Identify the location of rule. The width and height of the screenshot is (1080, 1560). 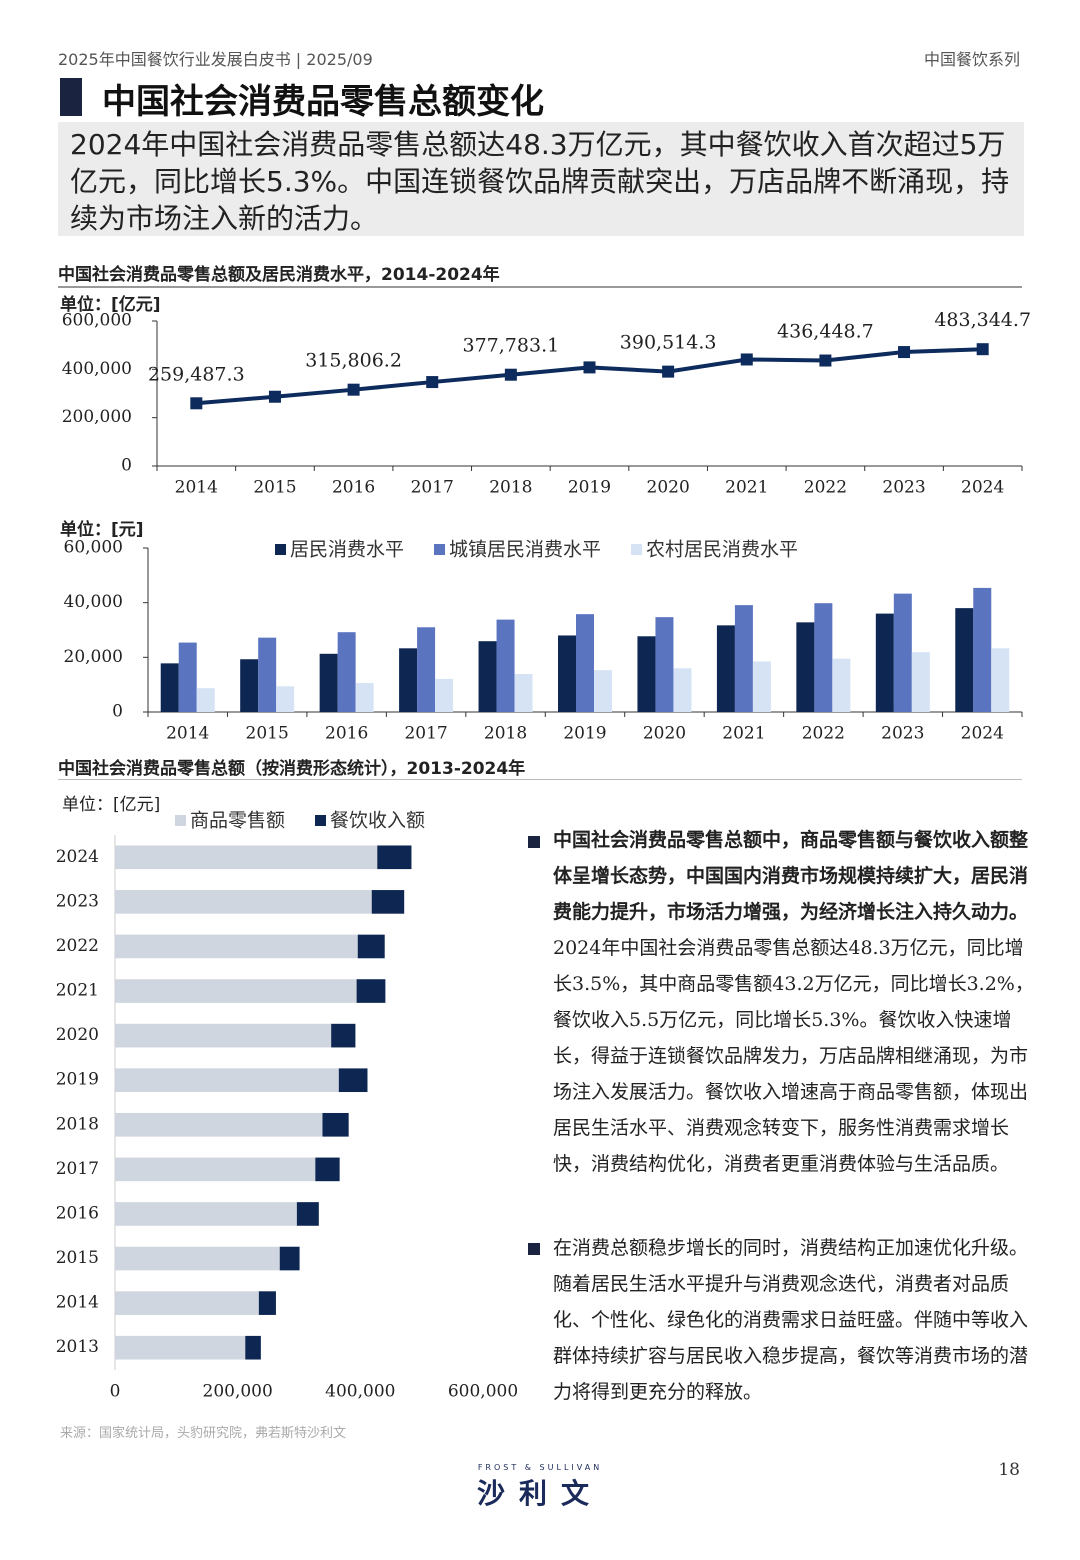
(540, 779).